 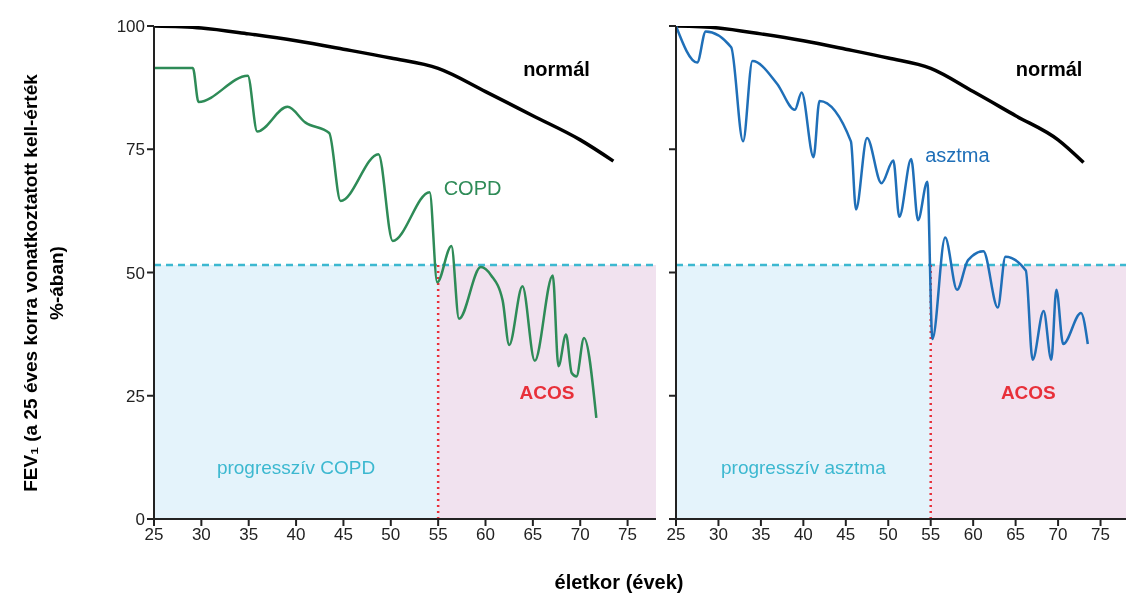 I want to click on y-axis-title: FEV₁ (a 25 éves korra vonatkoztatott kell-érték %-ában), so click(x=43, y=283).